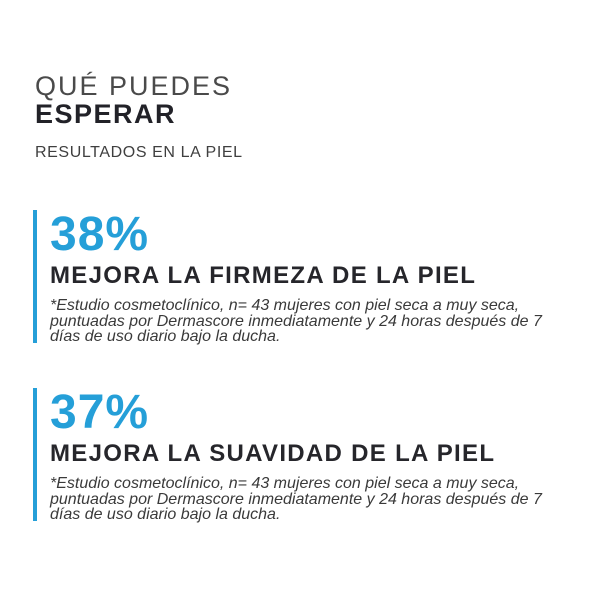 This screenshot has height=600, width=600. I want to click on stat-headline-firmeza: MEJORA LA FIRMEZA DE LA PIEL, so click(263, 275).